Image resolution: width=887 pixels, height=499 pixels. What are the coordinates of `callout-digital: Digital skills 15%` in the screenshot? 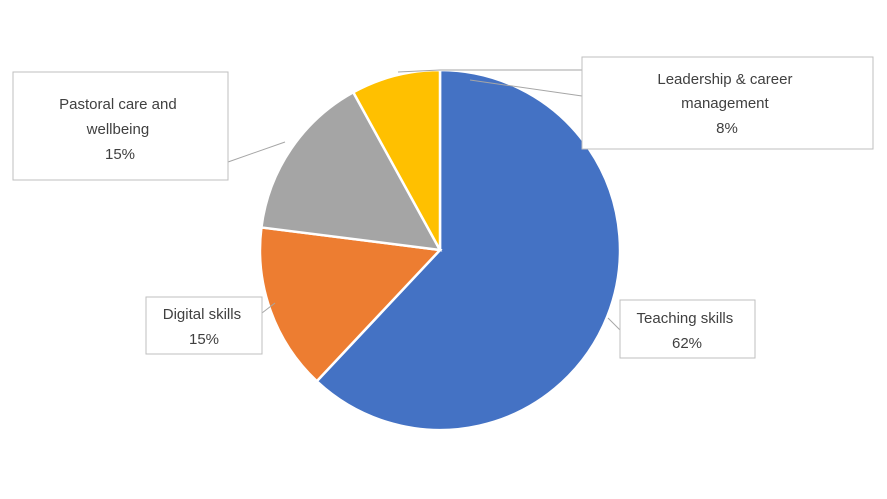 It's located at (204, 325).